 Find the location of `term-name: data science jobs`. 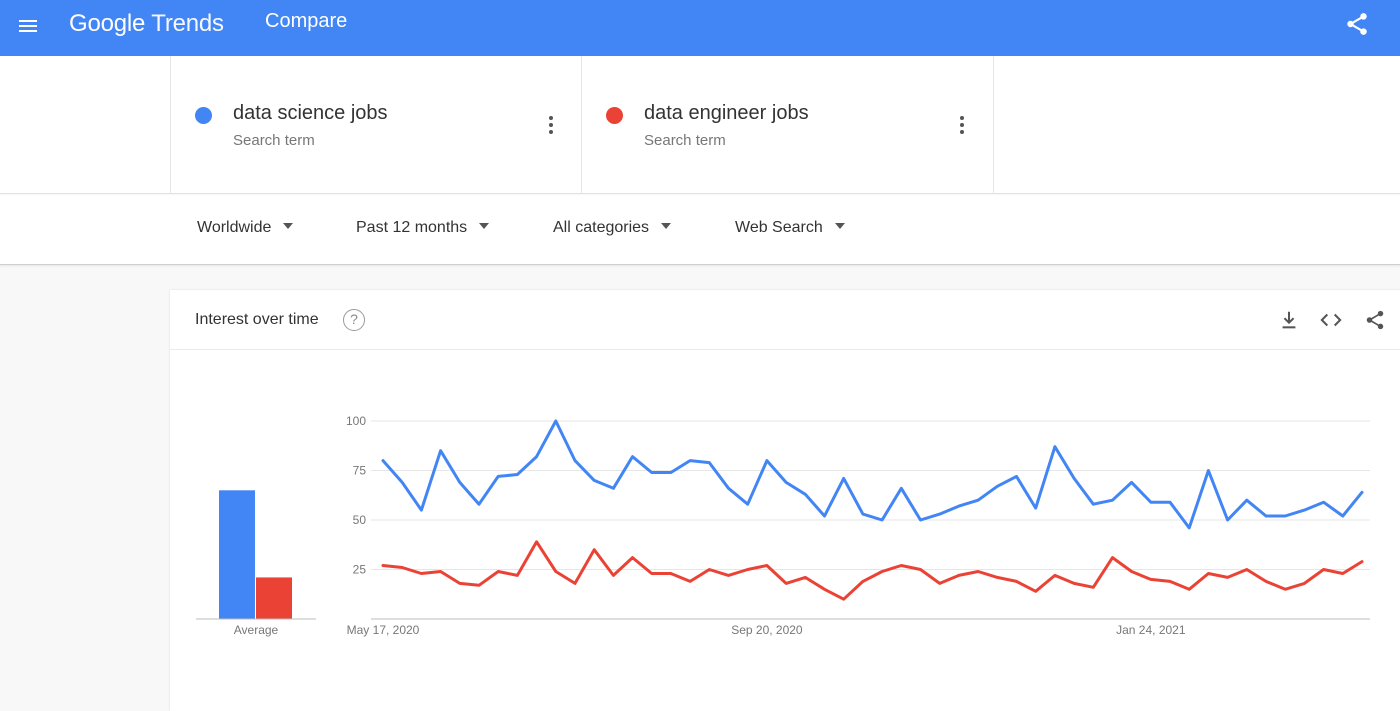

term-name: data science jobs is located at coordinates (310, 113).